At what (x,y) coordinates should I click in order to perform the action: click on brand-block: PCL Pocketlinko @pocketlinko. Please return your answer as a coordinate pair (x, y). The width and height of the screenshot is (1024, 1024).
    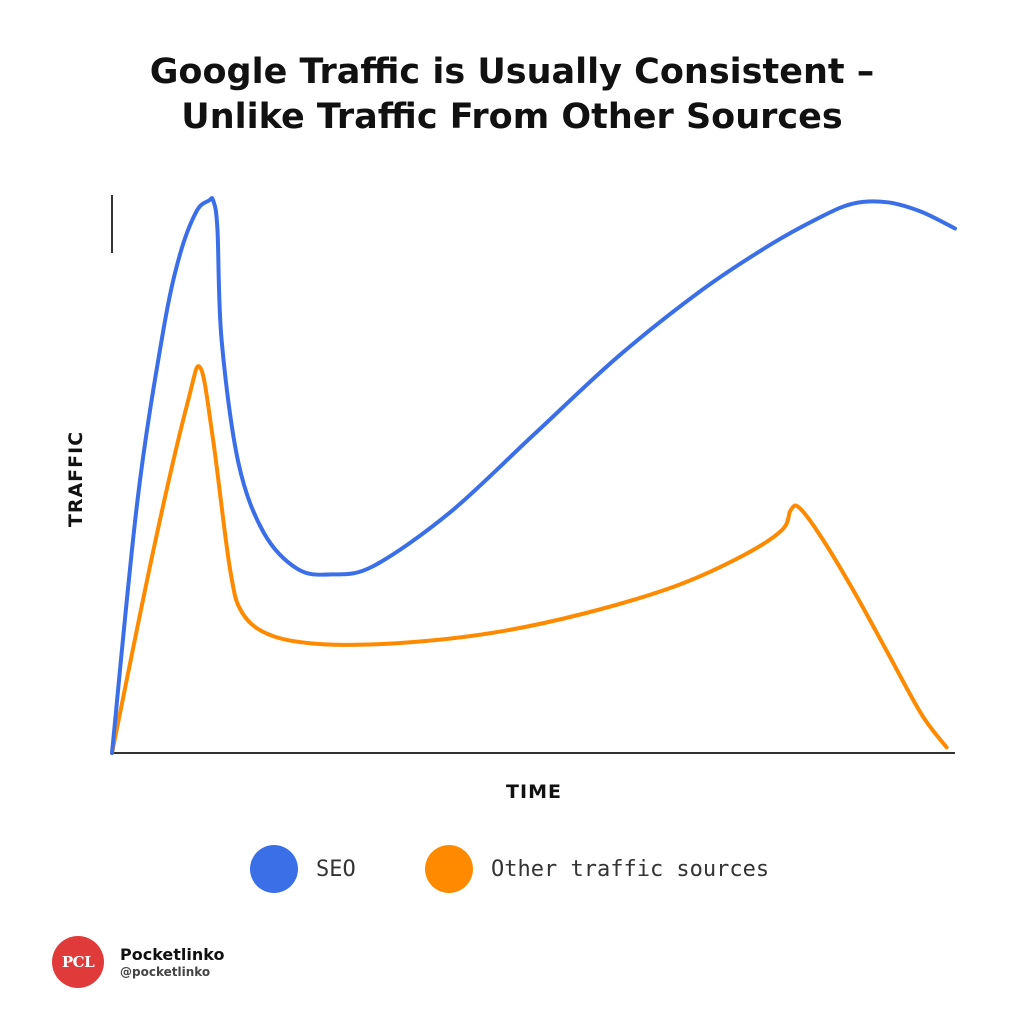
    Looking at the image, I should click on (138, 962).